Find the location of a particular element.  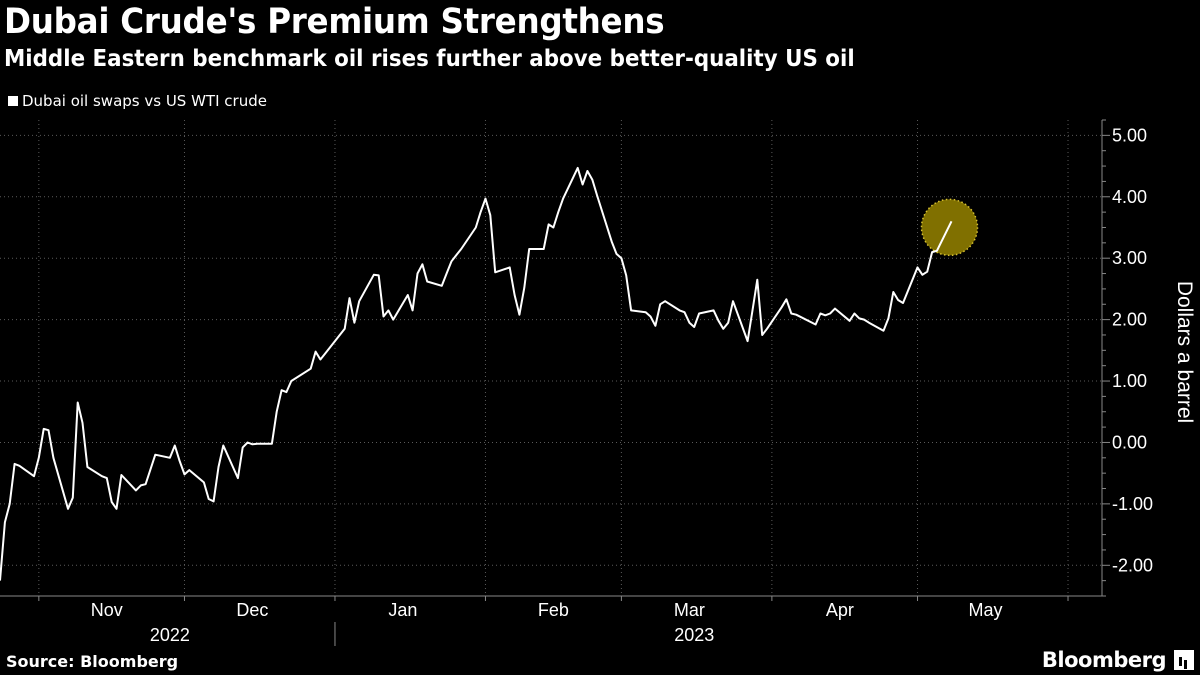

y-tick-label: 5.00 is located at coordinates (1129, 135).